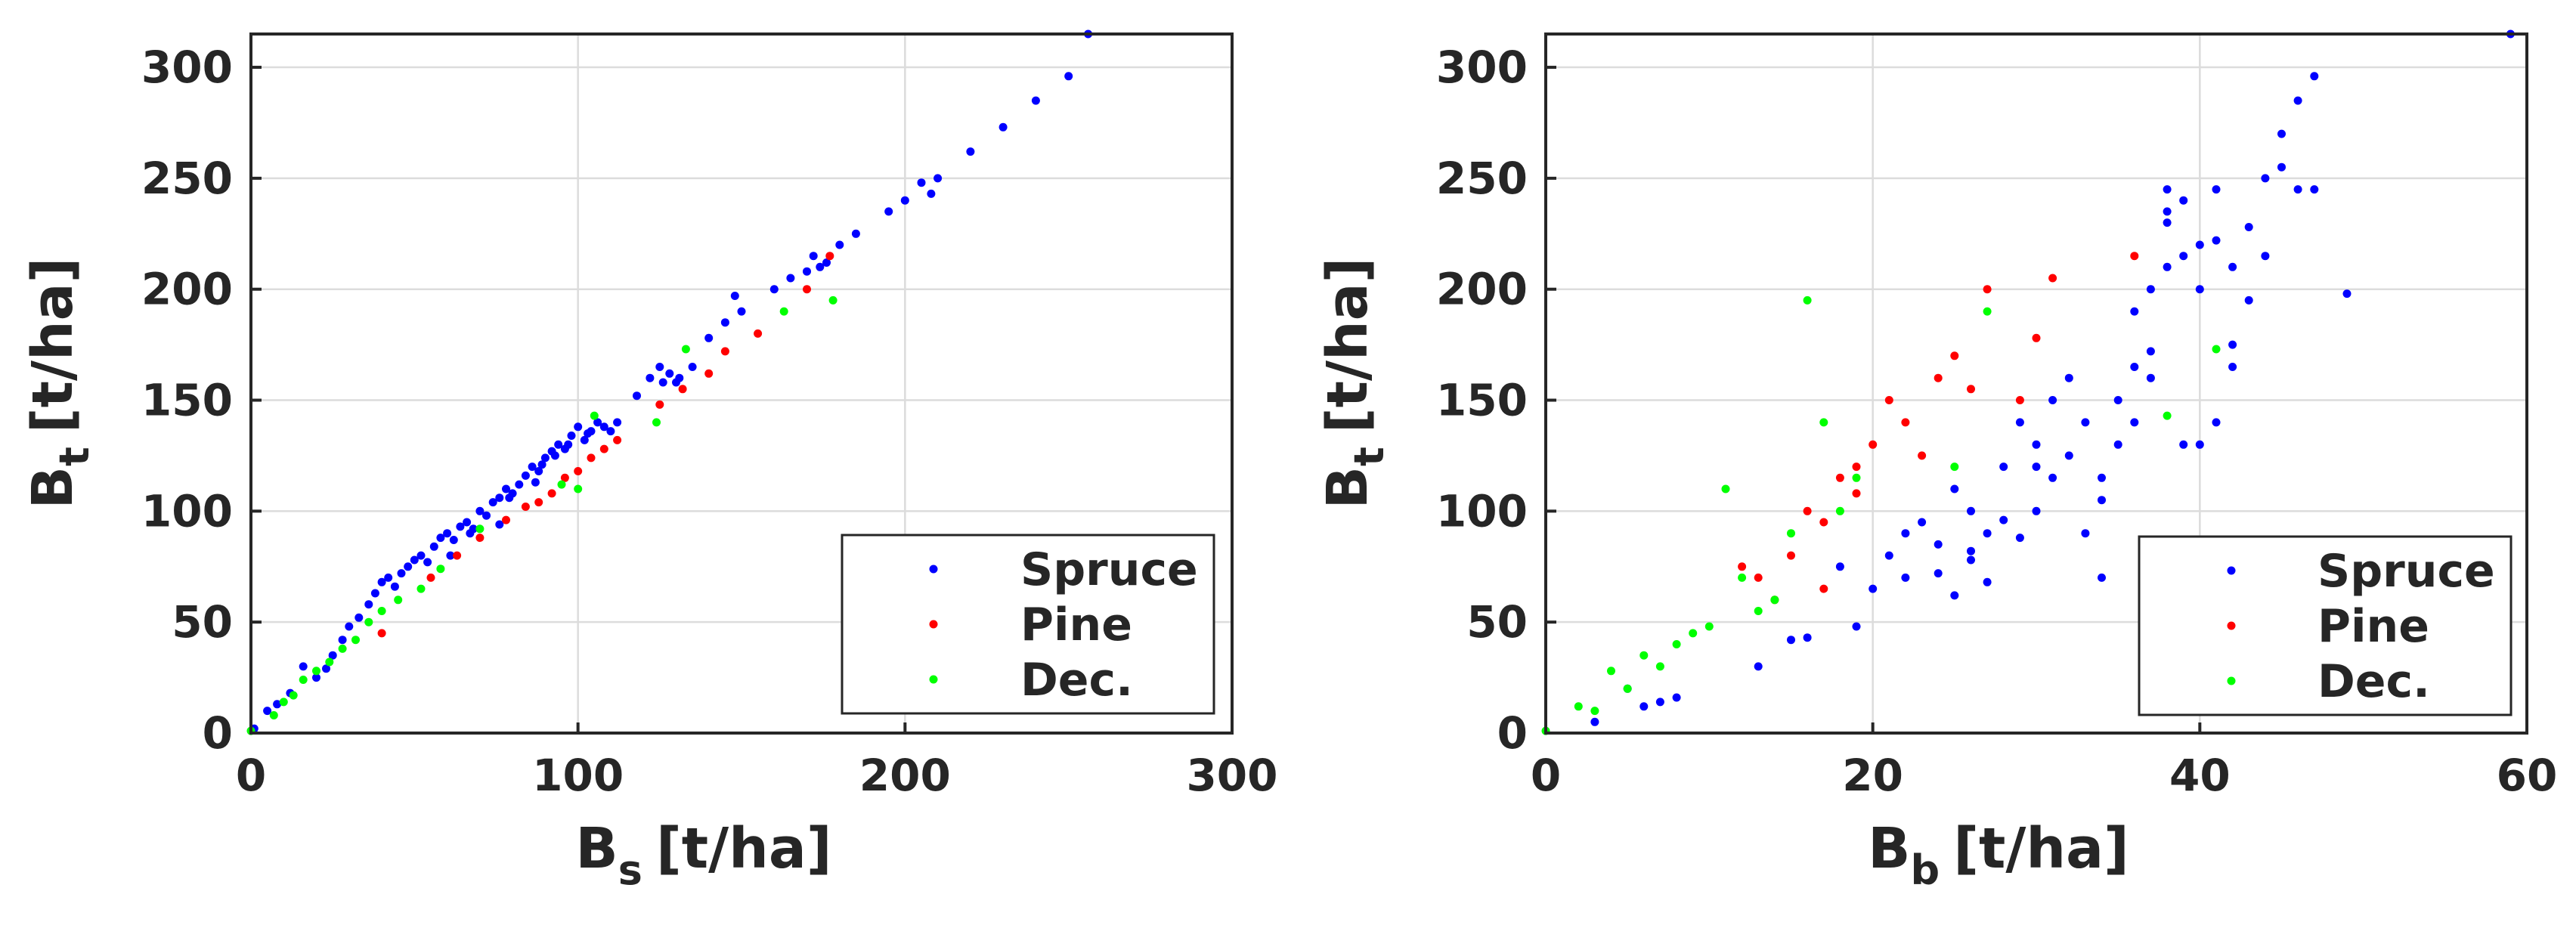 The width and height of the screenshot is (2576, 925). Describe the element at coordinates (1482, 511) in the screenshot. I see `y-tick-label: 100` at that location.